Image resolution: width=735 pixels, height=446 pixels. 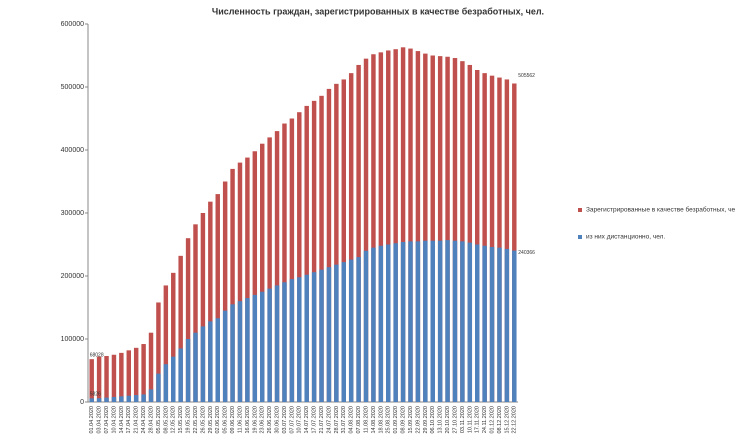 I want to click on x-tick-label: 21.07.2020, so click(x=322, y=420).